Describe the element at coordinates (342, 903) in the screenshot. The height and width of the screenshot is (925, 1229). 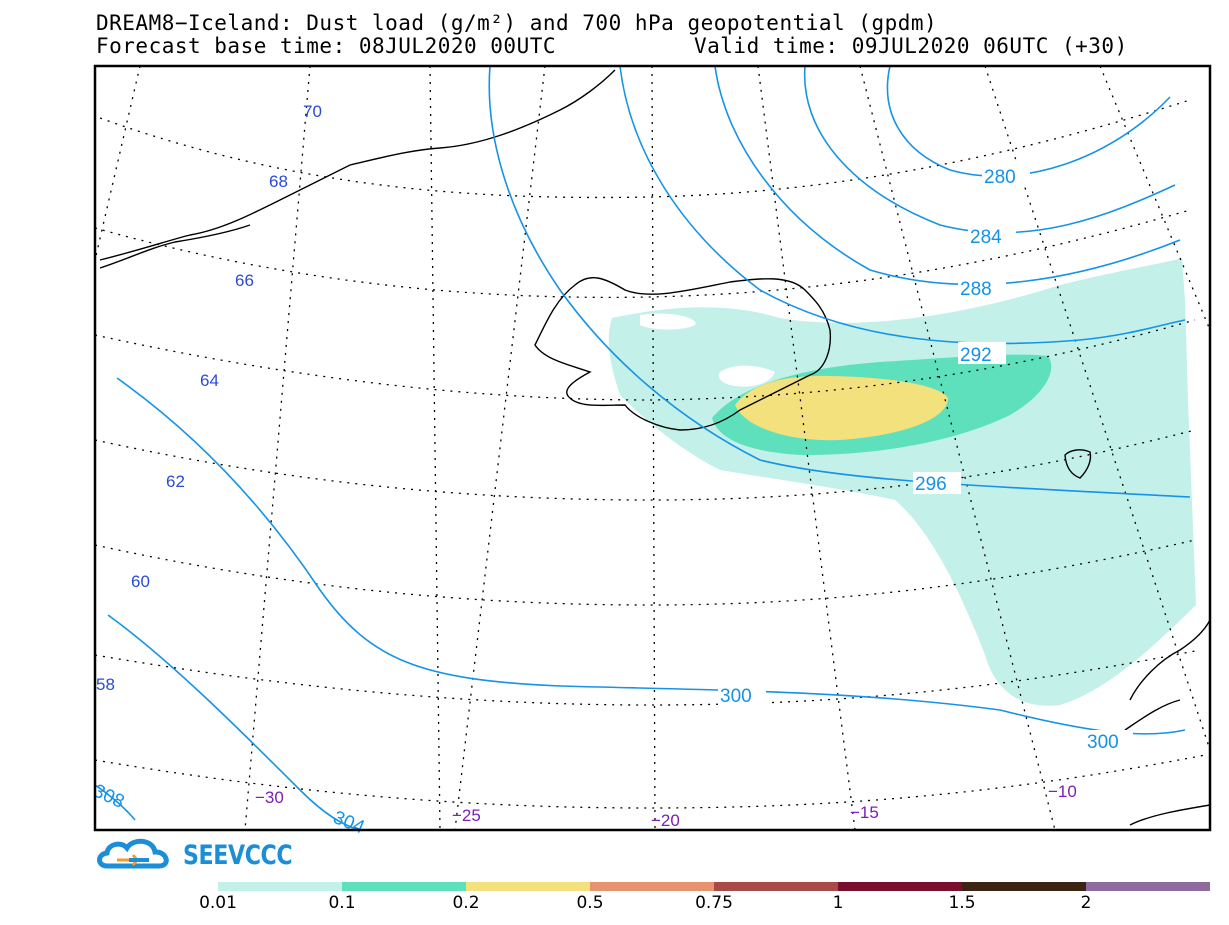
I see `colorbar-label-0.1: 0.1` at that location.